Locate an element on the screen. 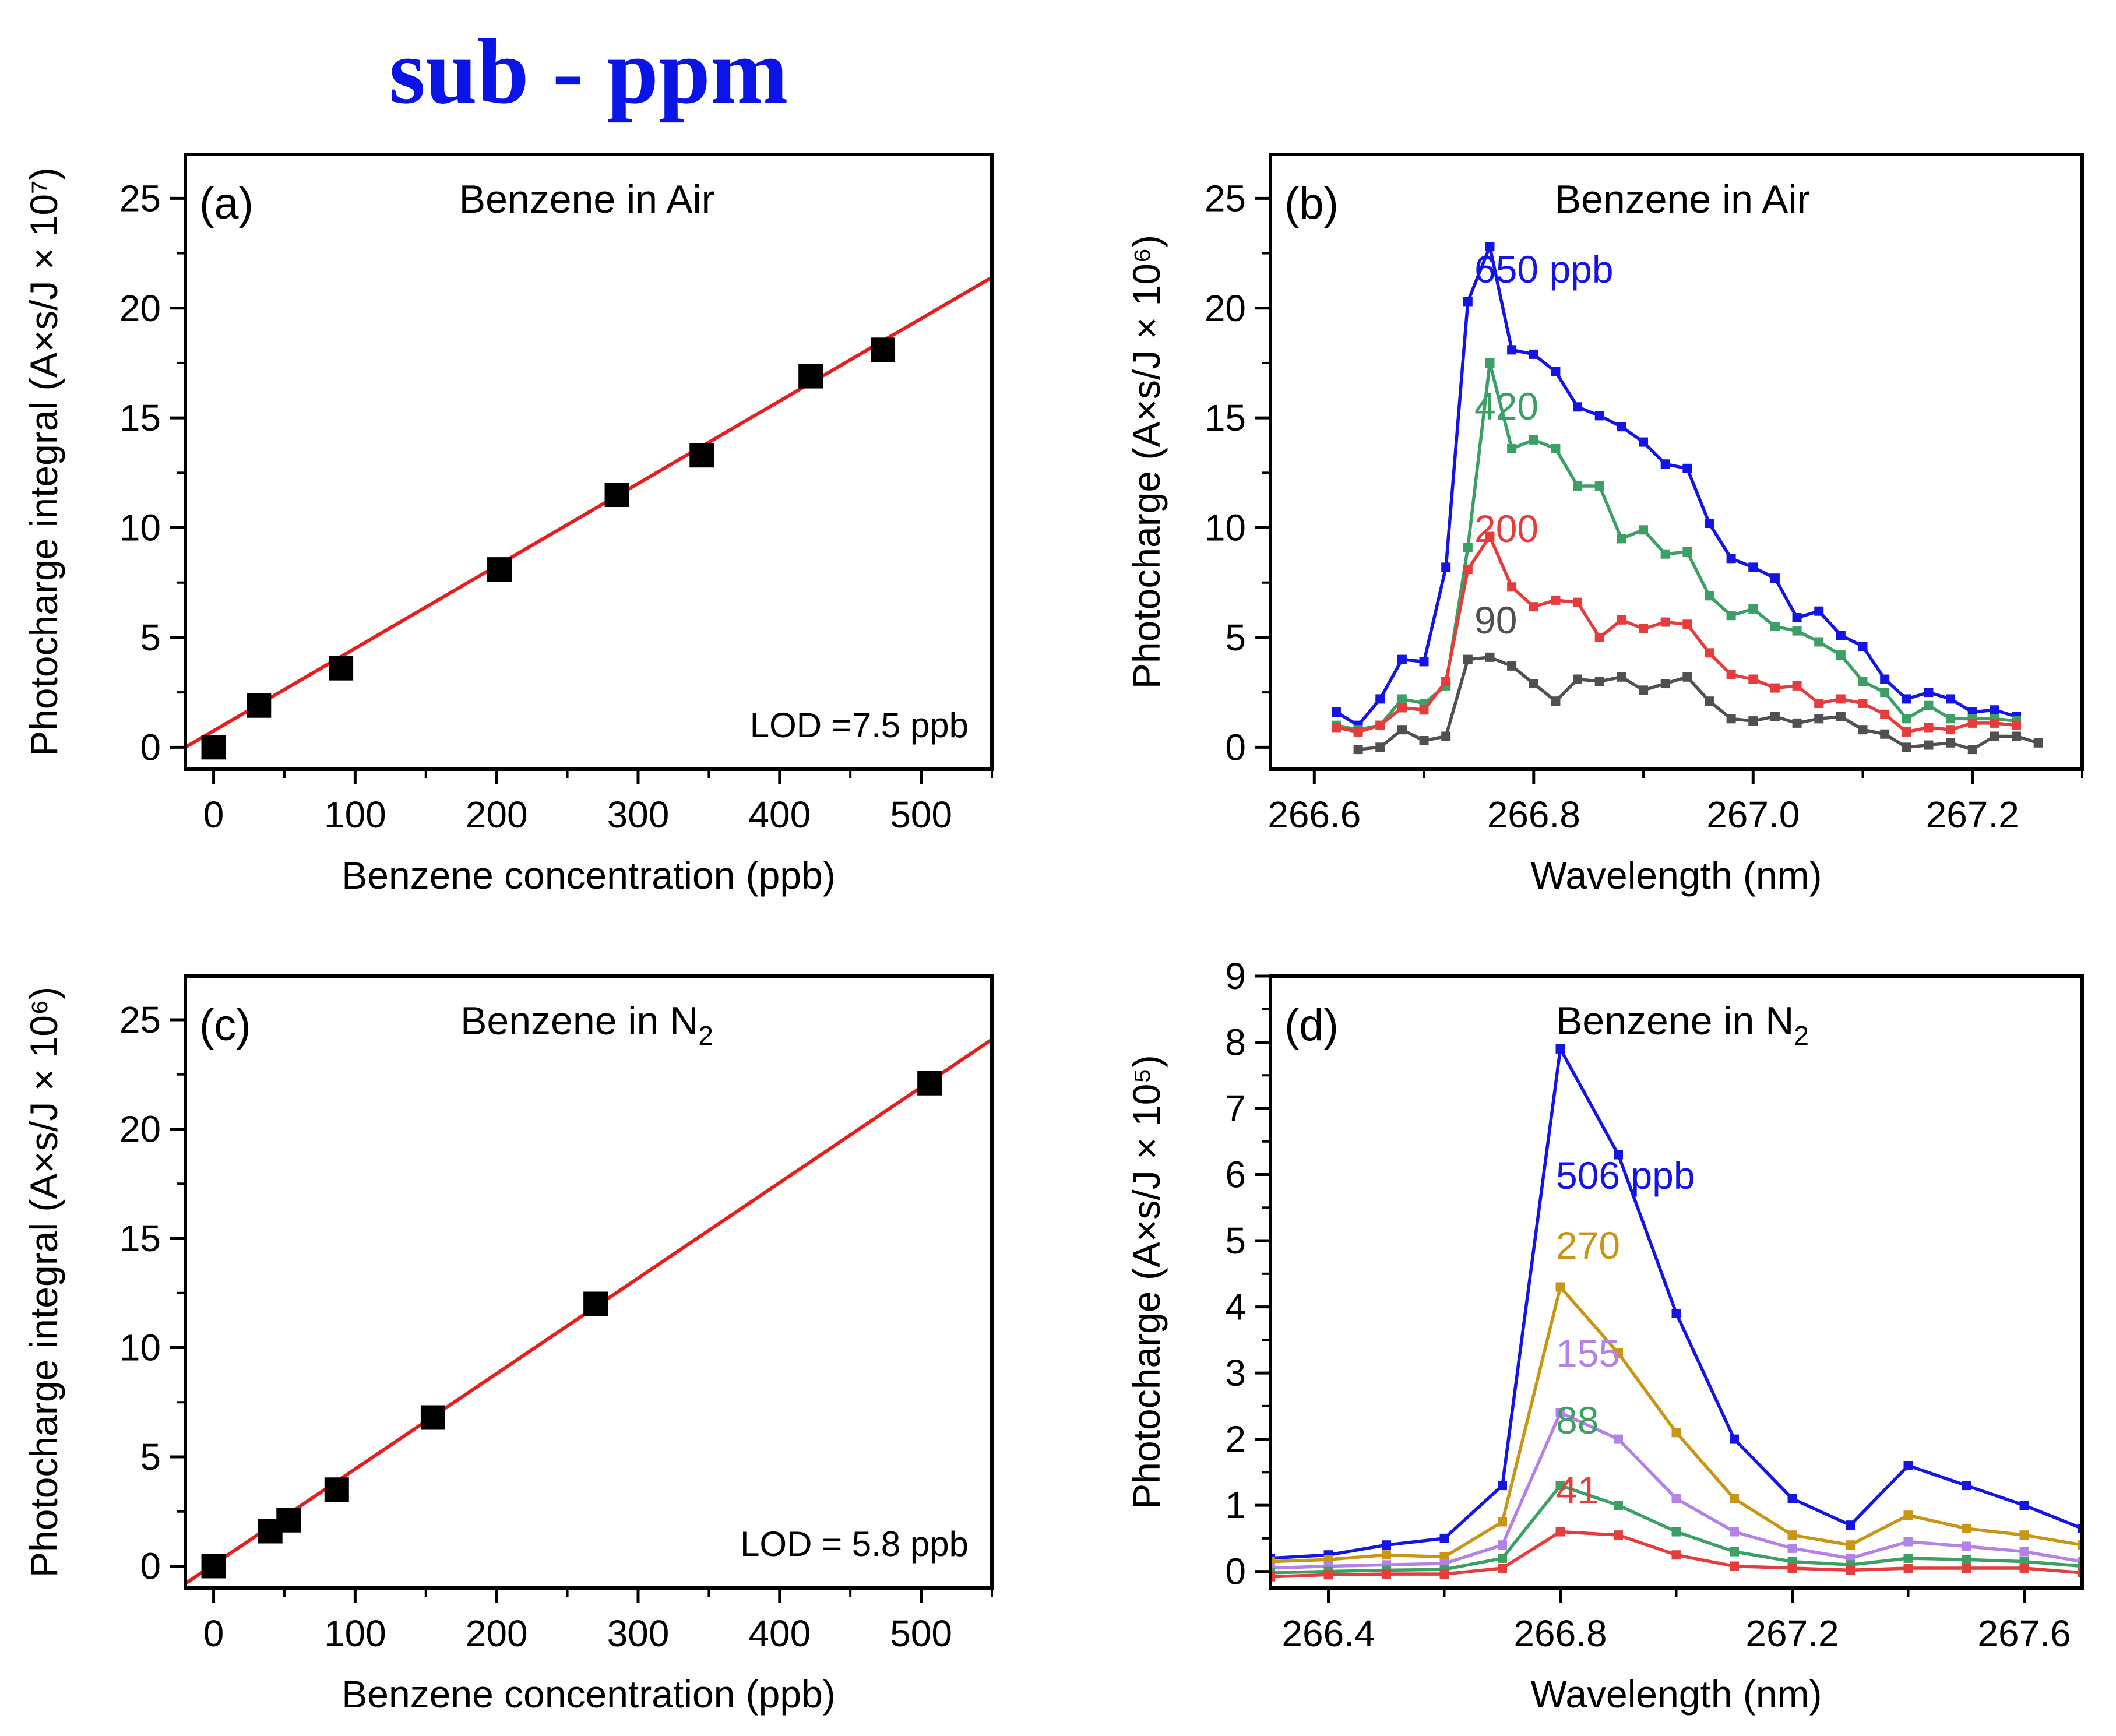 This screenshot has height=1736, width=2116. x-tick-label-c: 400 is located at coordinates (779, 1633).